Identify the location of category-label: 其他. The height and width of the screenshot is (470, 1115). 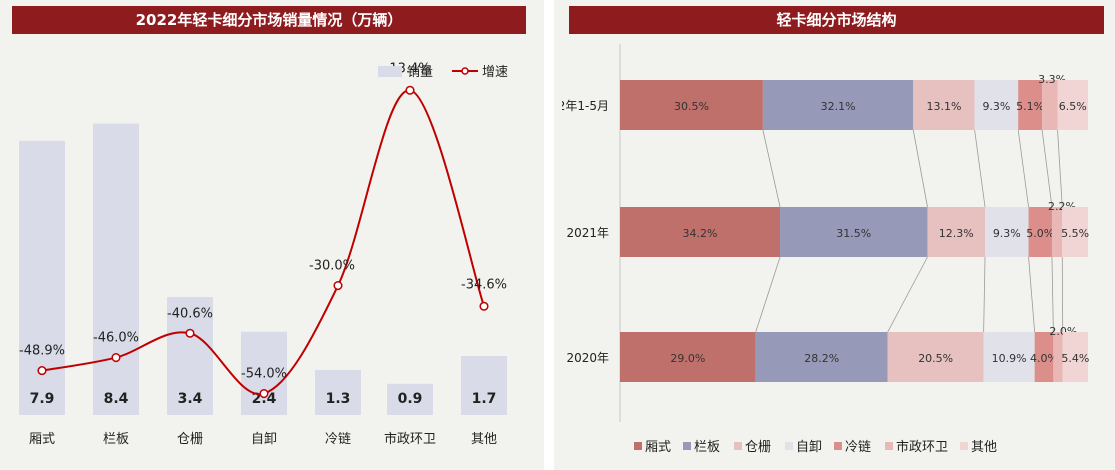
(484, 439).